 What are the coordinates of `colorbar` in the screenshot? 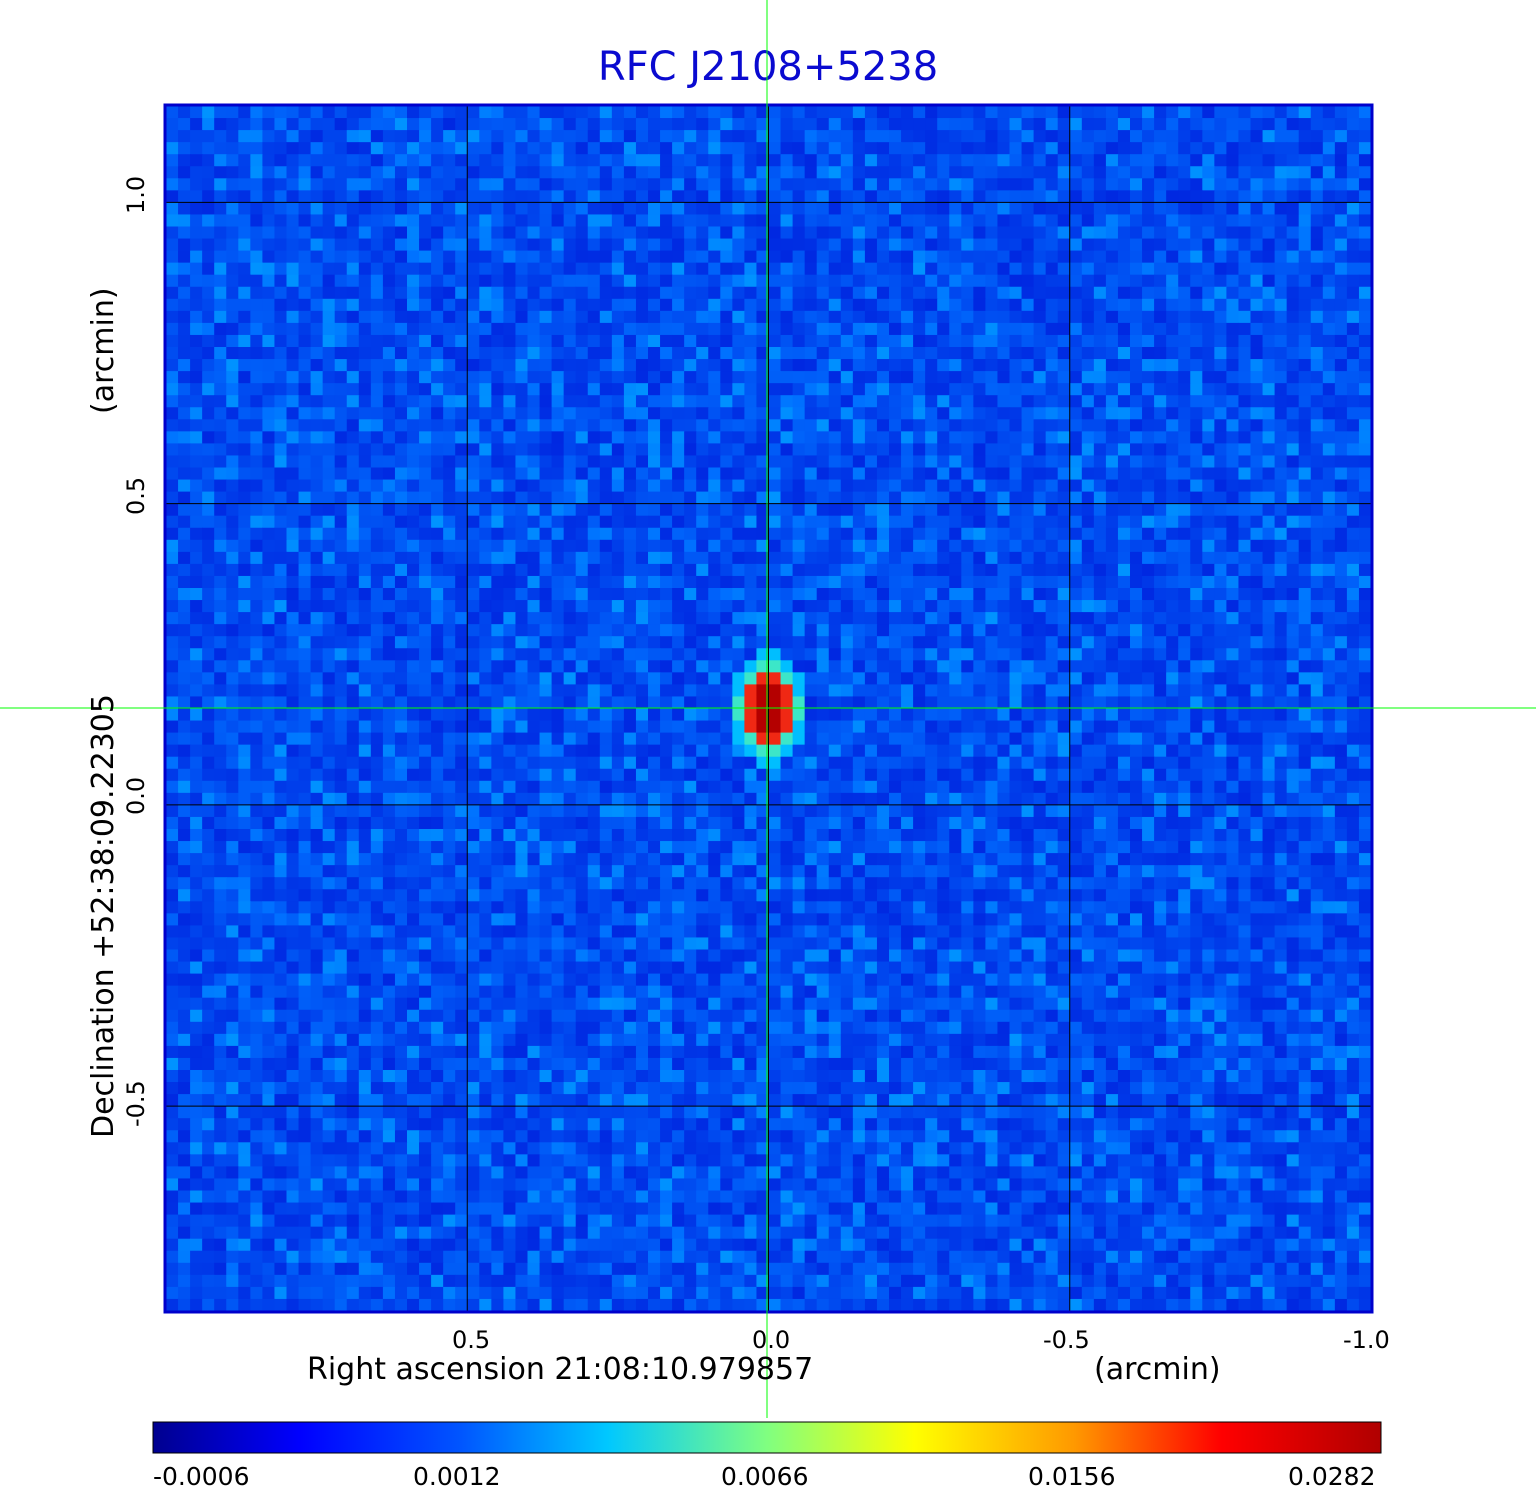 It's located at (767, 1437).